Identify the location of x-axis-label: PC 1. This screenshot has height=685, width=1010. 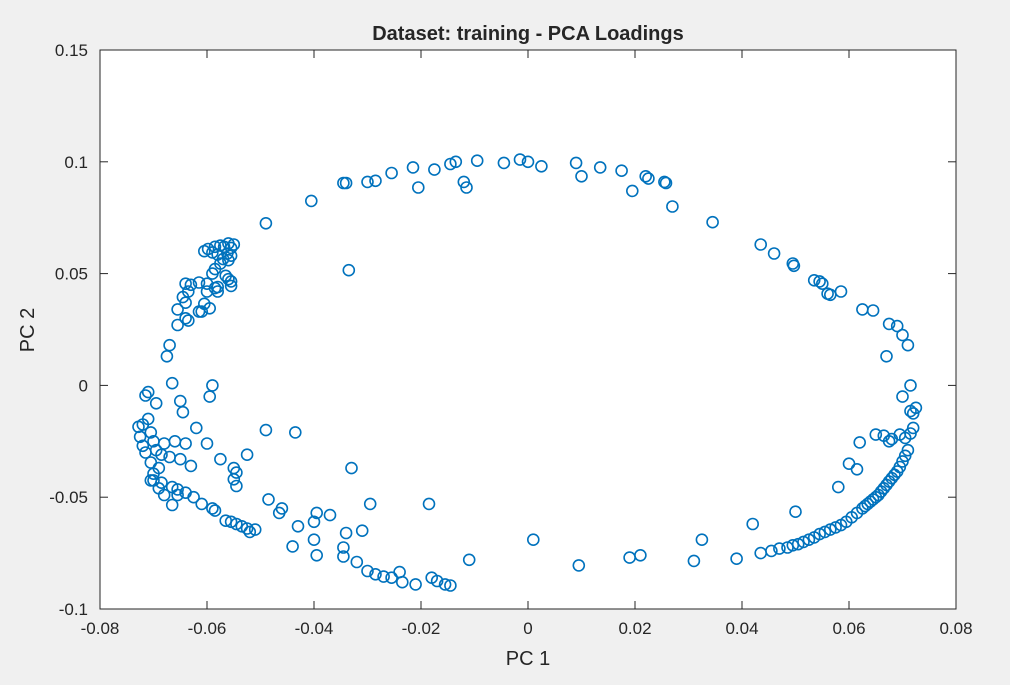
(528, 659).